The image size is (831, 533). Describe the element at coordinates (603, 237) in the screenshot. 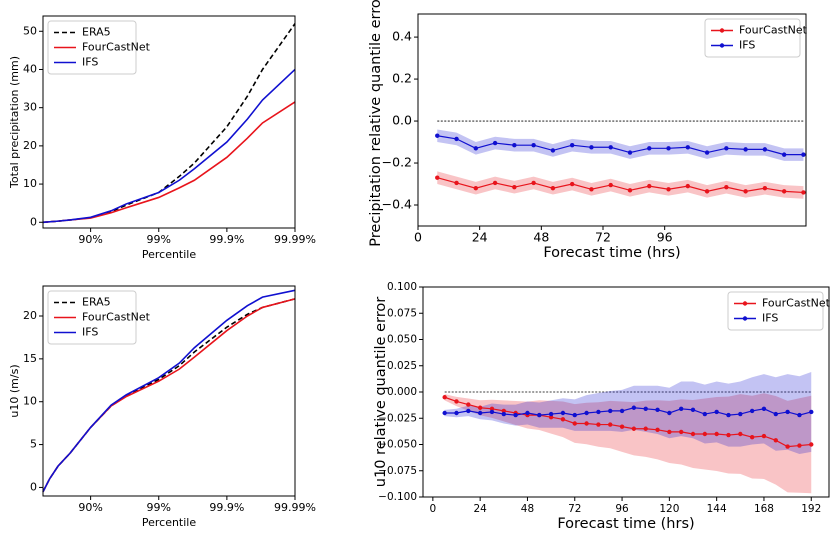

I see `x-tick-label: 72` at that location.